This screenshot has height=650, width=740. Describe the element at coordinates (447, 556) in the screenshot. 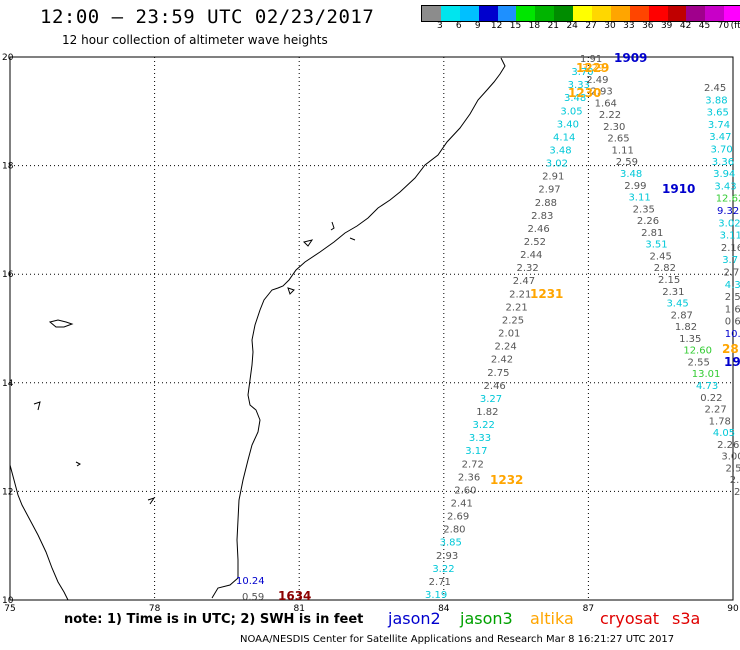

I see `swh-value: 2.93` at that location.